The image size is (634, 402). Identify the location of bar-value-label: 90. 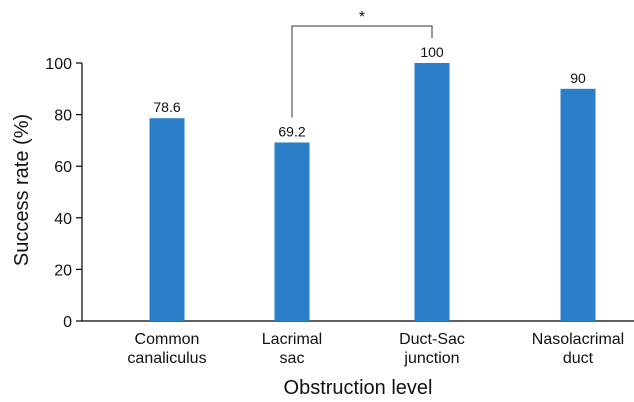
(578, 78).